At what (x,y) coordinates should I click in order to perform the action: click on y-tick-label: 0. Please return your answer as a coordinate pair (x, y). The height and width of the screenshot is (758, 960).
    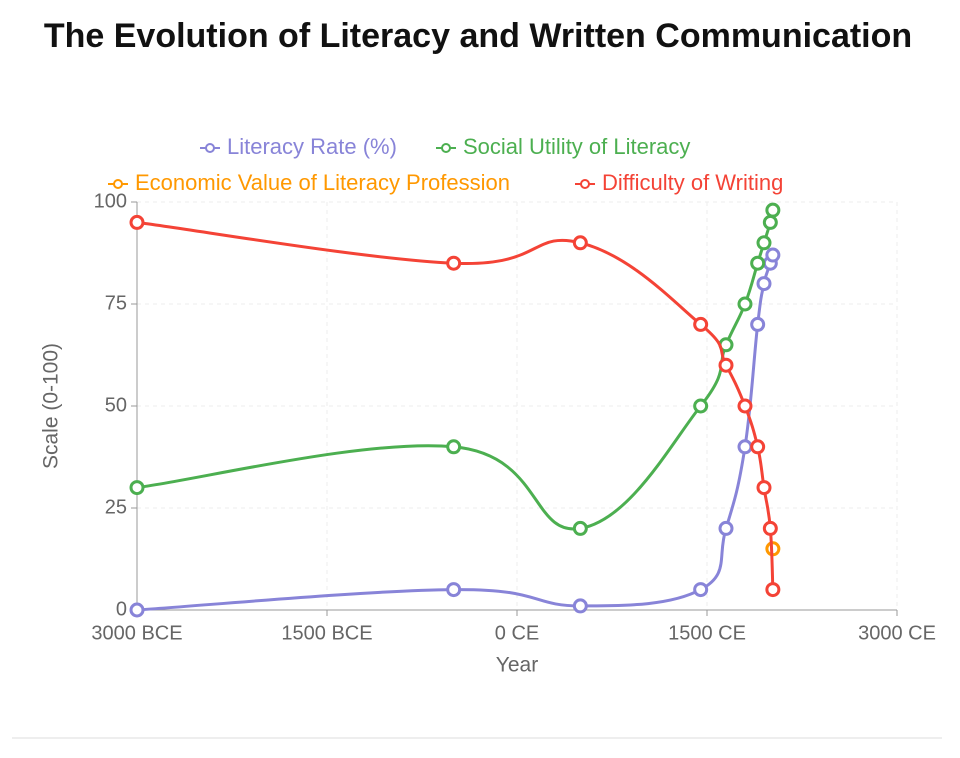
    Looking at the image, I should click on (121, 609).